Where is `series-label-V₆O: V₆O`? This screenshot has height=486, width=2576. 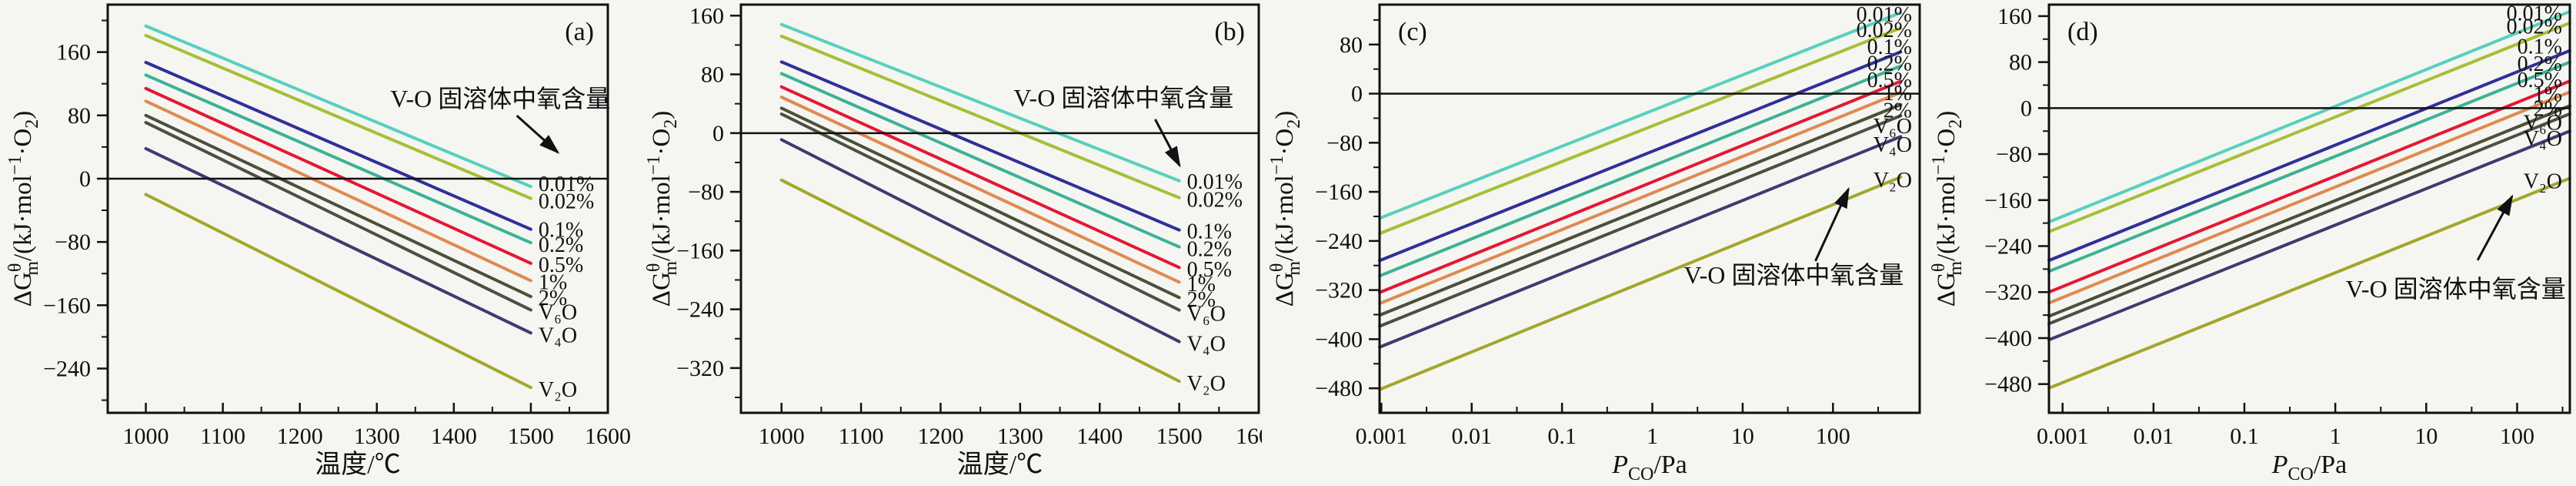
series-label-V₆O: V₆O is located at coordinates (558, 313).